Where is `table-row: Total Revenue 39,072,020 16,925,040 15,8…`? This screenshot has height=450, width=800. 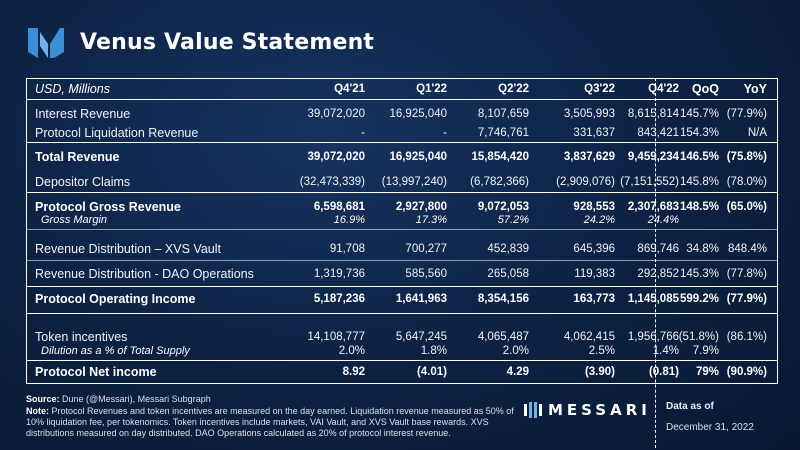
table-row: Total Revenue 39,072,020 16,925,040 15,8… is located at coordinates (402, 157).